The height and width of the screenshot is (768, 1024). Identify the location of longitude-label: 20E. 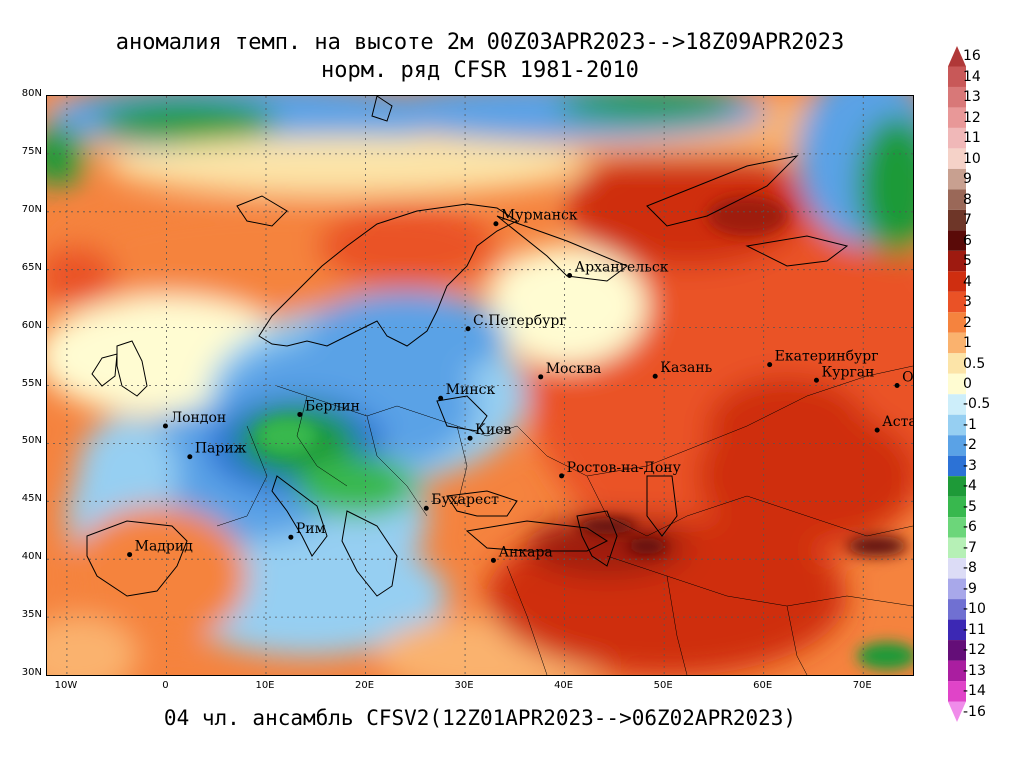
(364, 685).